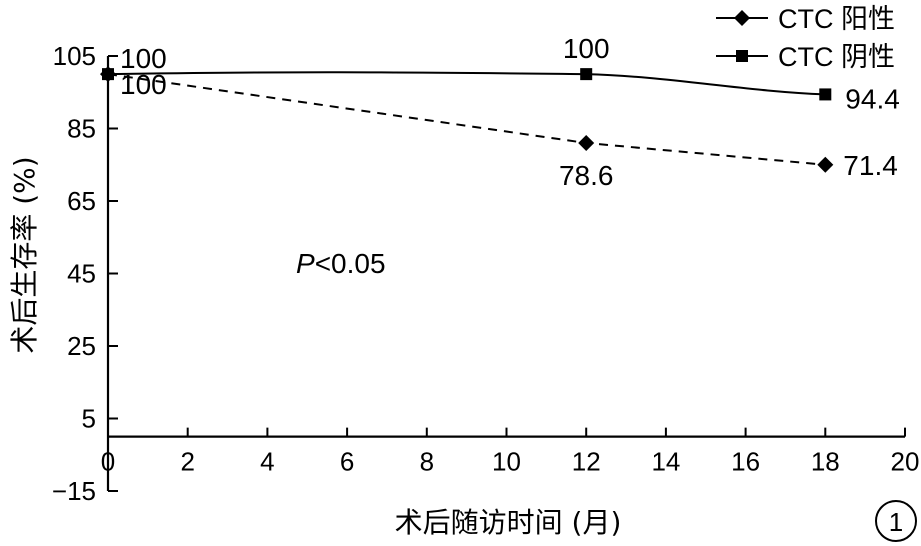 The height and width of the screenshot is (546, 921). I want to click on x-tick-label: 0, so click(108, 462).